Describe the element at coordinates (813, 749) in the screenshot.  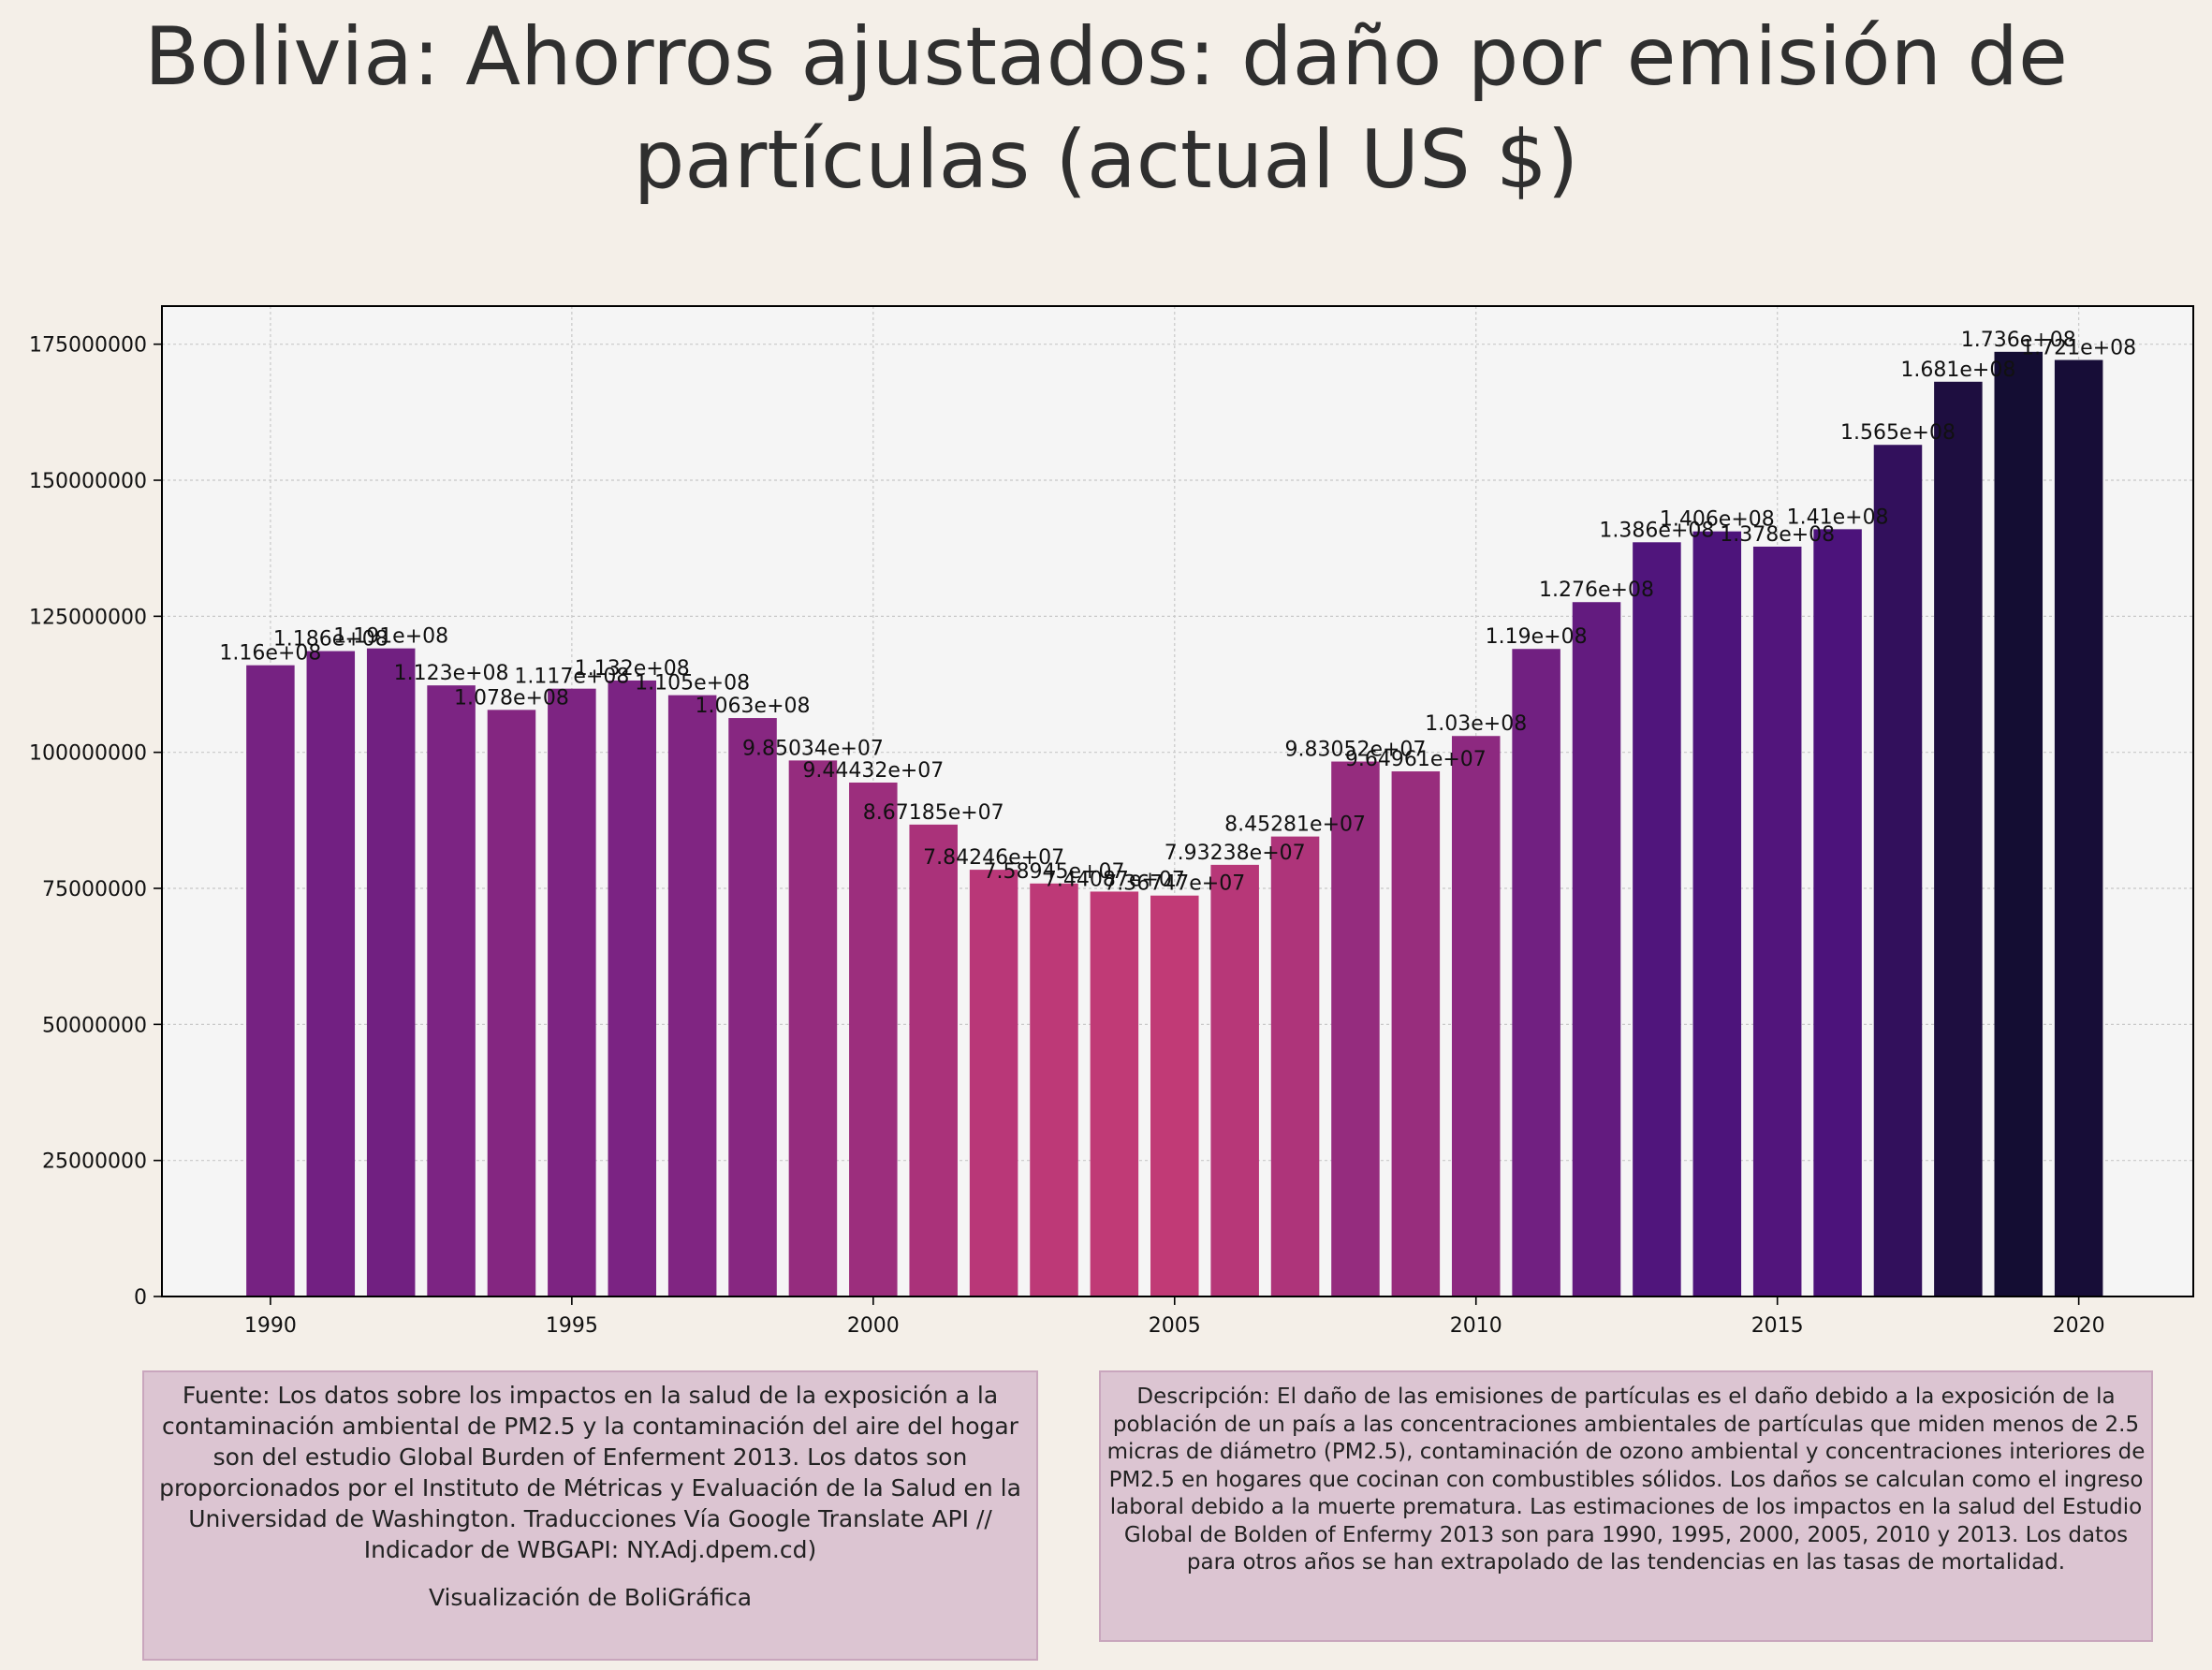
I see `data-label-1999: 9.85034e+07` at that location.